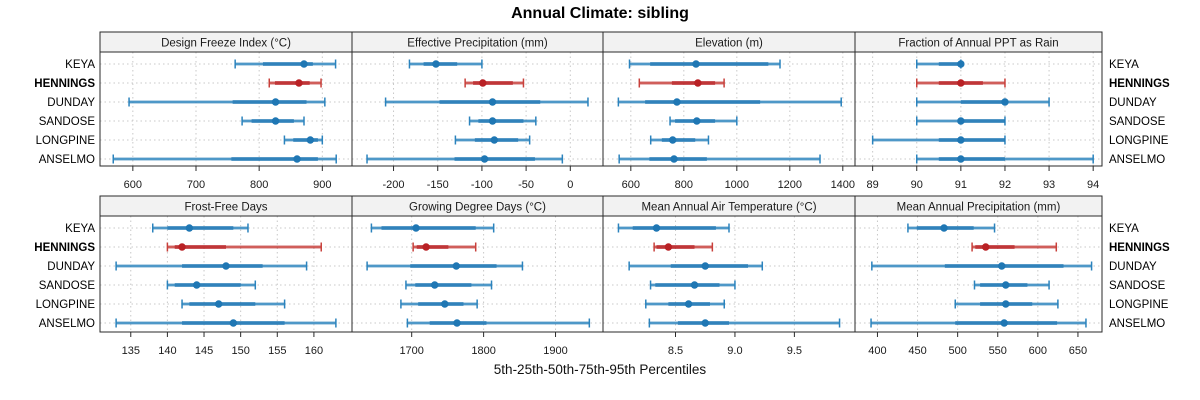 The height and width of the screenshot is (400, 1200). Describe the element at coordinates (1014, 247) in the screenshot. I see `series-hennings-mean-annual-precipitation` at that location.